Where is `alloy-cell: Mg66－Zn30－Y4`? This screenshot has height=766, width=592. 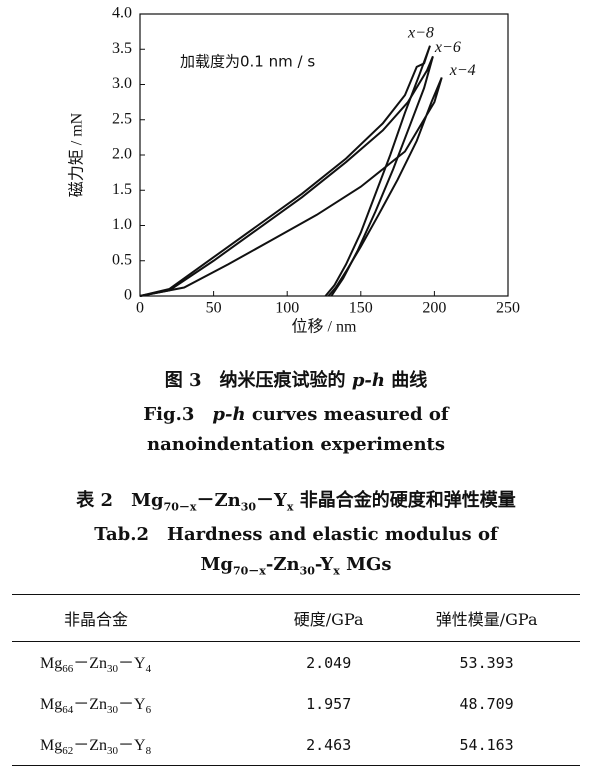 alloy-cell: Mg66－Zn30－Y4 is located at coordinates (138, 663).